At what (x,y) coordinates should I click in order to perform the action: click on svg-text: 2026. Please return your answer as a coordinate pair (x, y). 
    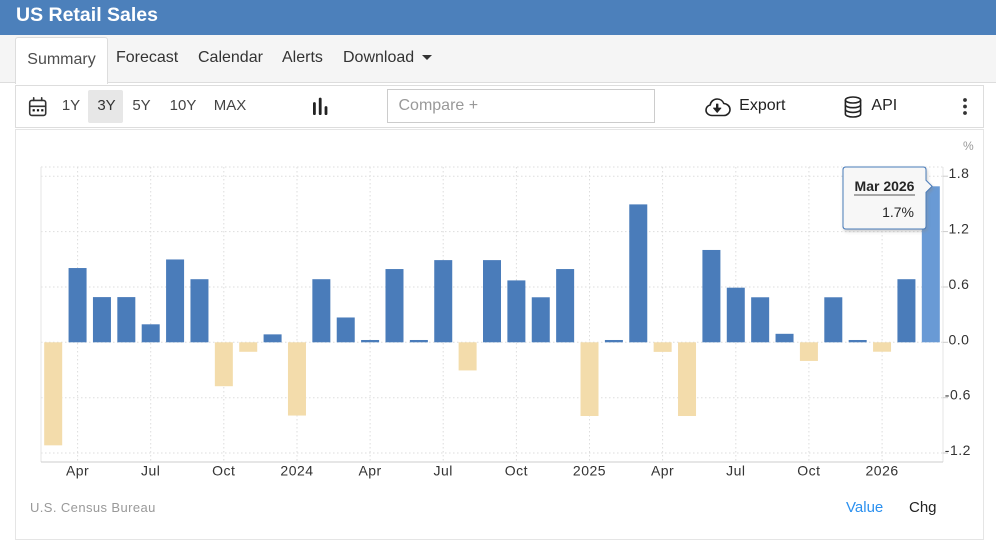
    Looking at the image, I should click on (882, 471).